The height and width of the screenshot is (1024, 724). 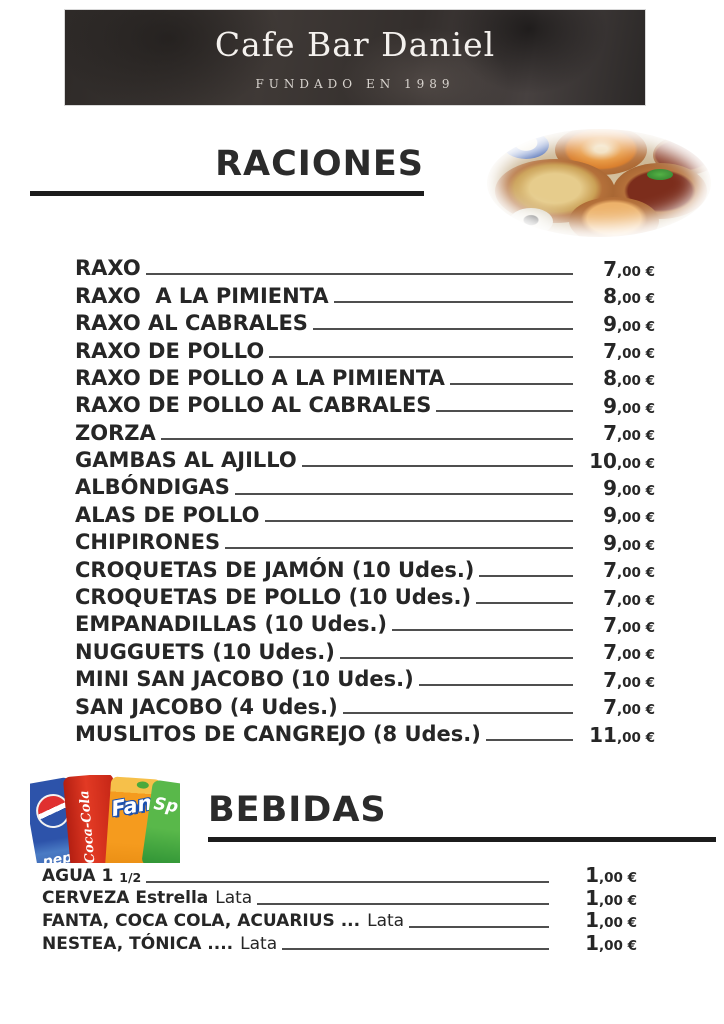 I want to click on section-title-bebidas: BEBIDAS, so click(x=462, y=816).